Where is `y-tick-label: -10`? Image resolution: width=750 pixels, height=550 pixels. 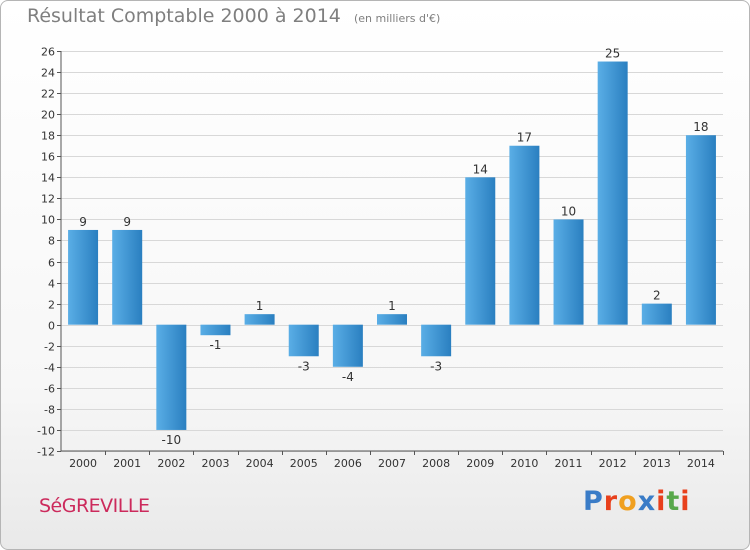
y-tick-label: -10 is located at coordinates (46, 431).